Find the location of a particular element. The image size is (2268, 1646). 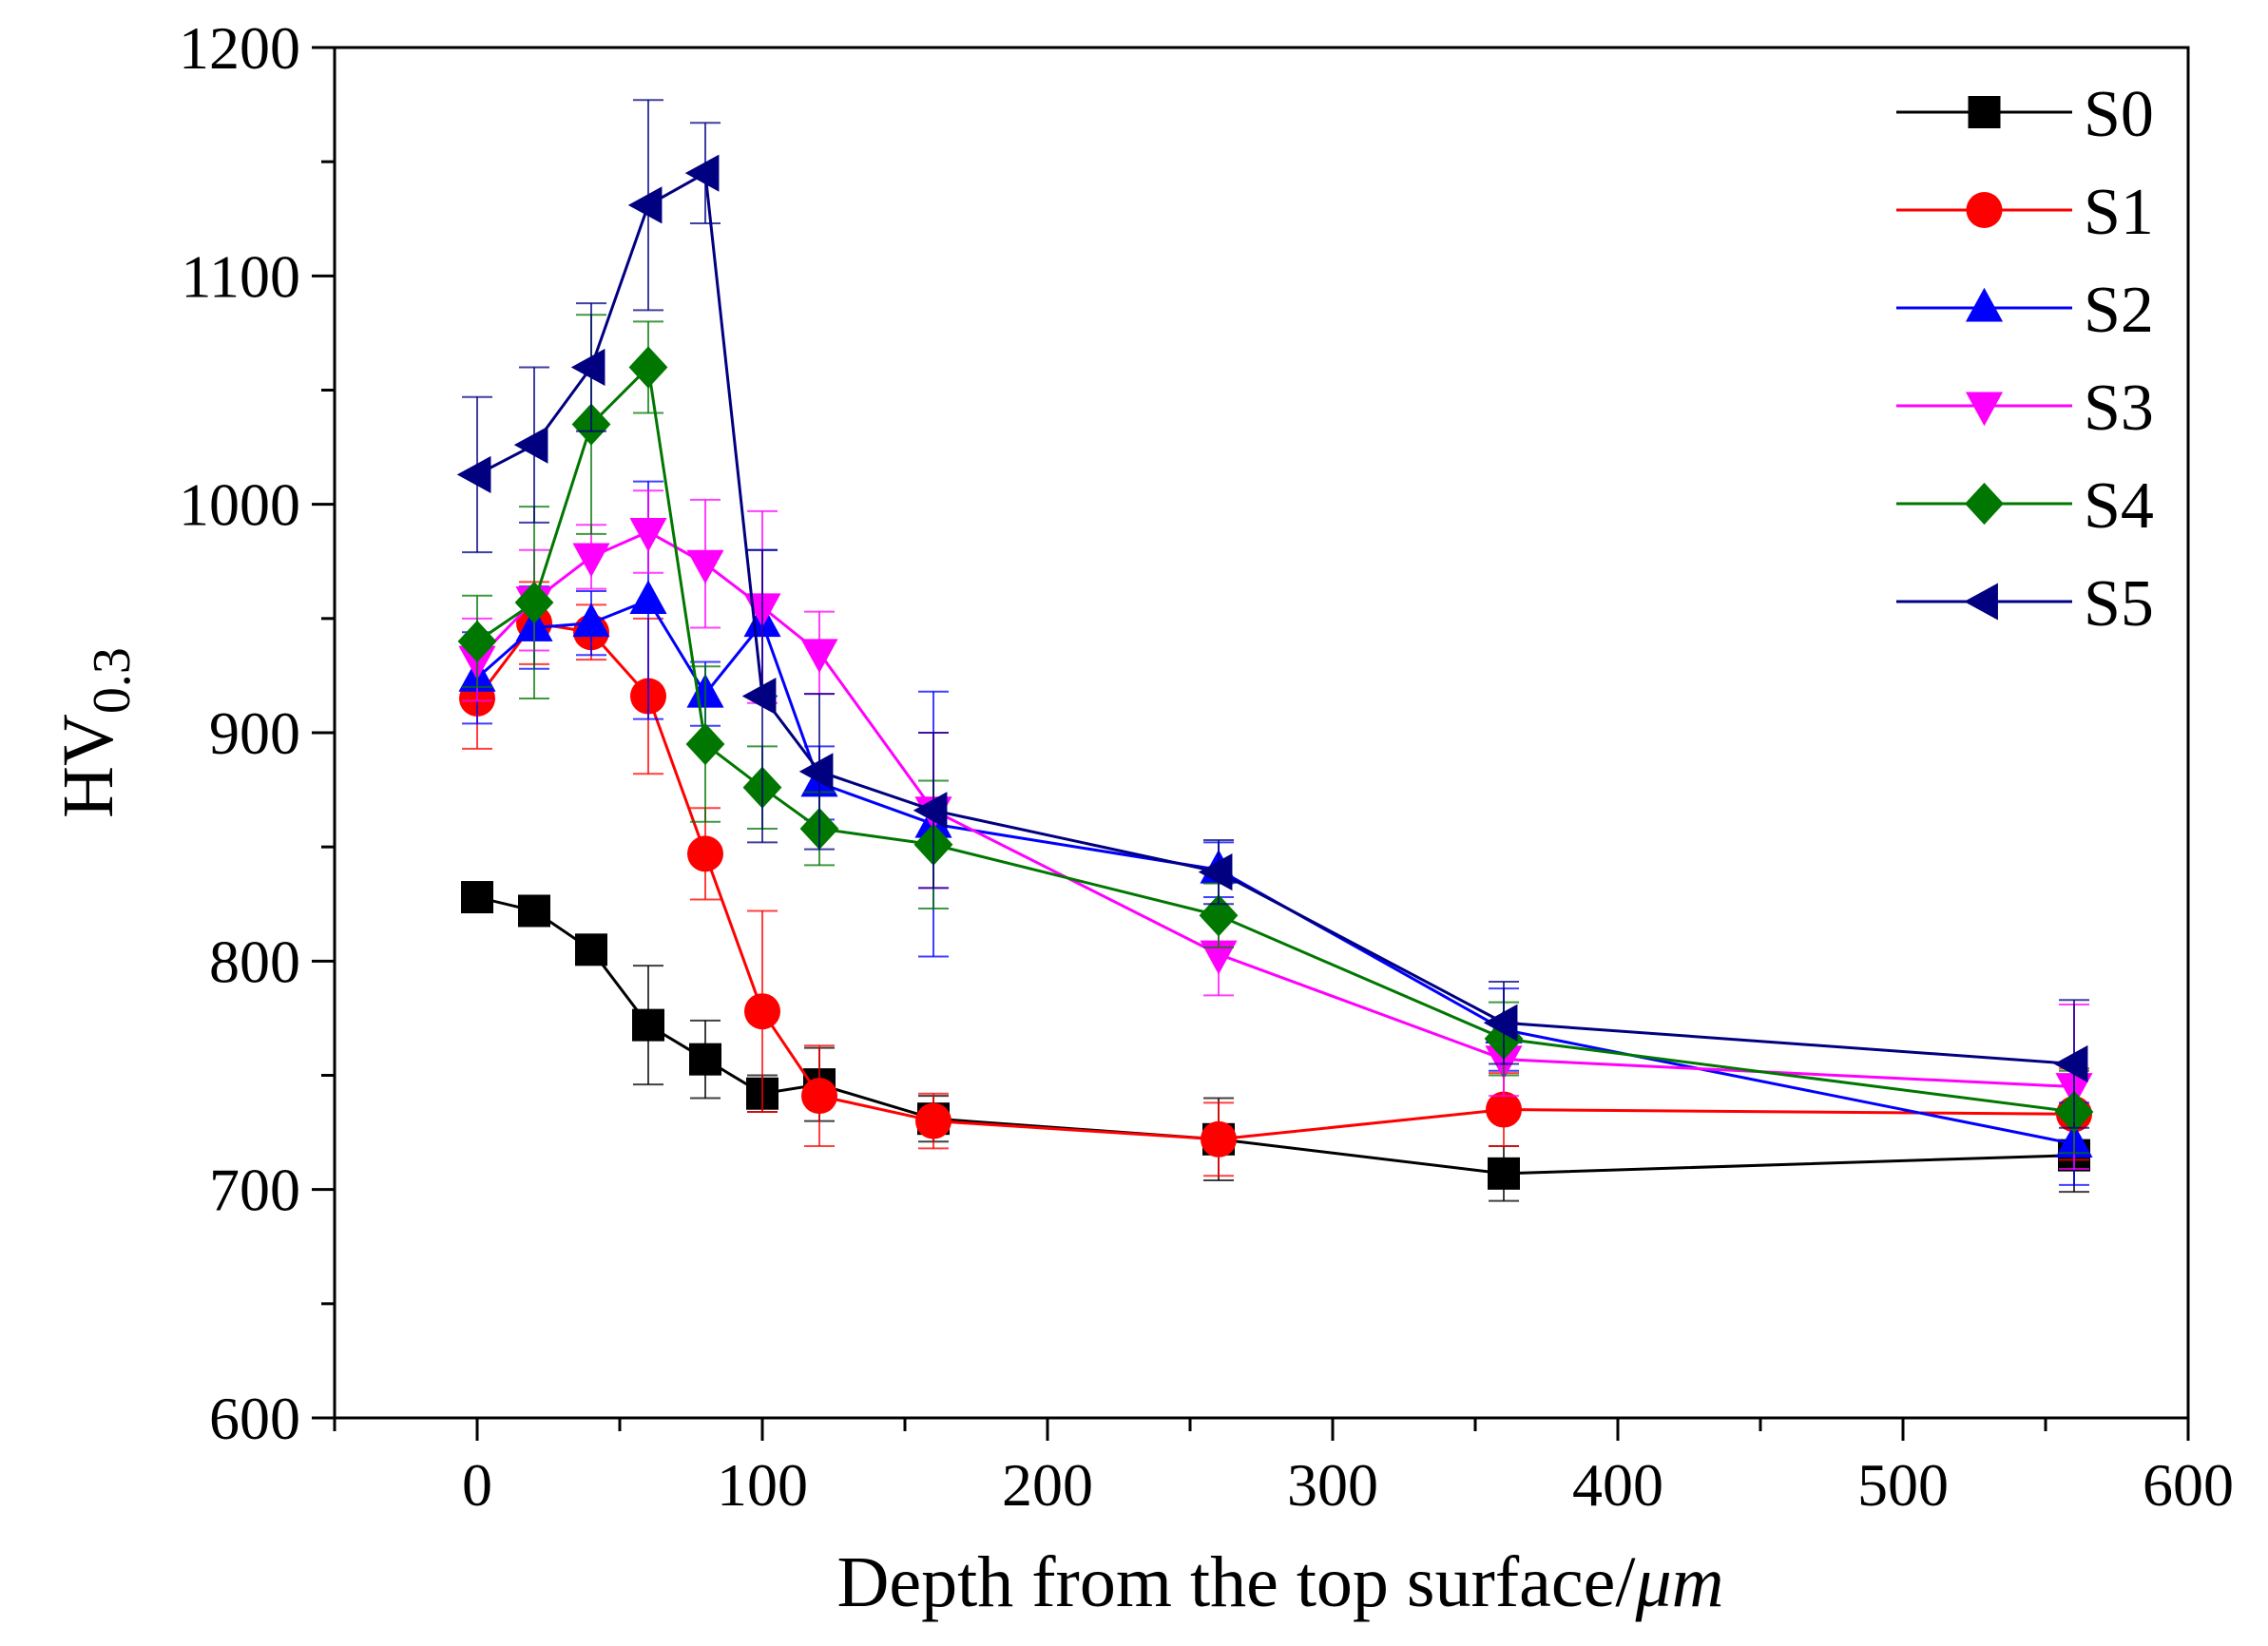

y-axis-title-main: HV is located at coordinates (88, 766).